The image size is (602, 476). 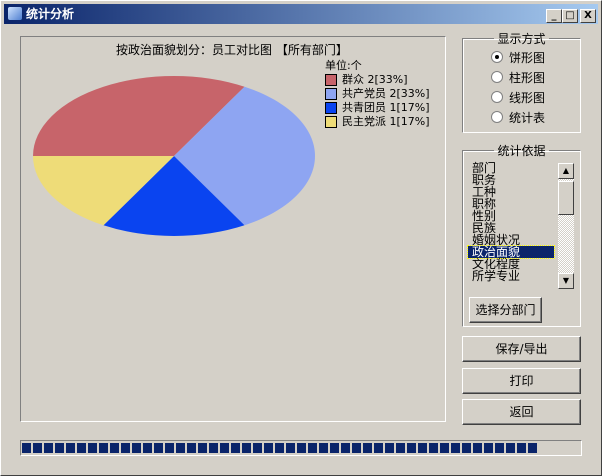 I want to click on list-item: 文化程度, so click(x=496, y=264).